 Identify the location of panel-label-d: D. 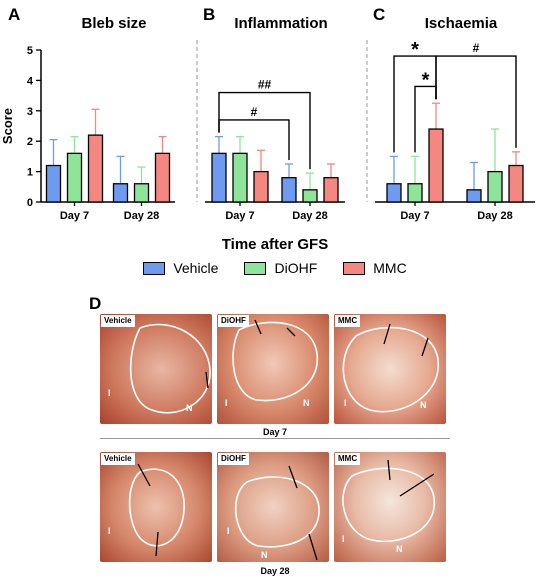
(95, 303).